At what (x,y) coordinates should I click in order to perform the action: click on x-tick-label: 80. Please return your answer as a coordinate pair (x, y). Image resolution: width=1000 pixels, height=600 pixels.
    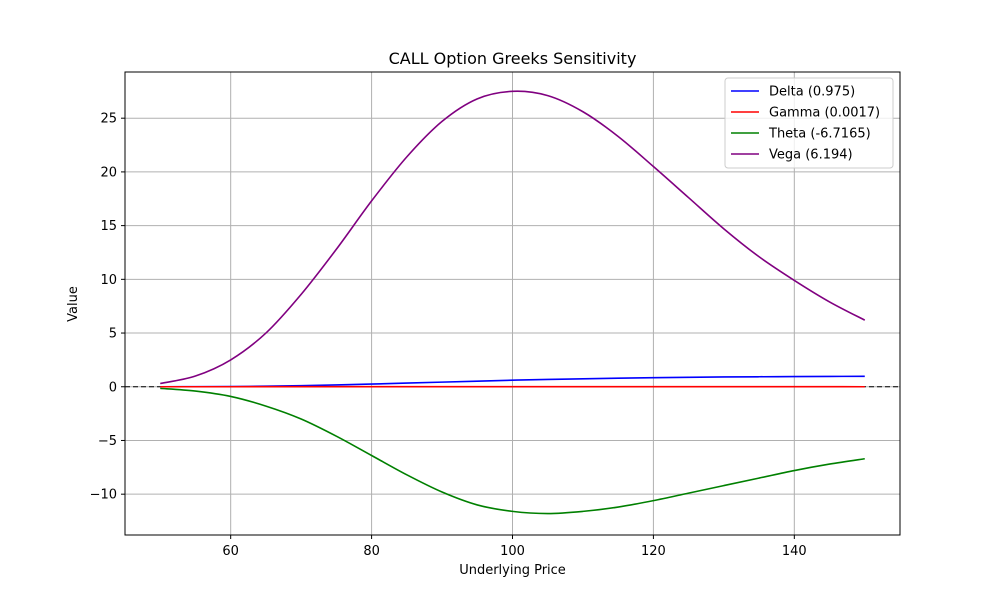
    Looking at the image, I should click on (371, 551).